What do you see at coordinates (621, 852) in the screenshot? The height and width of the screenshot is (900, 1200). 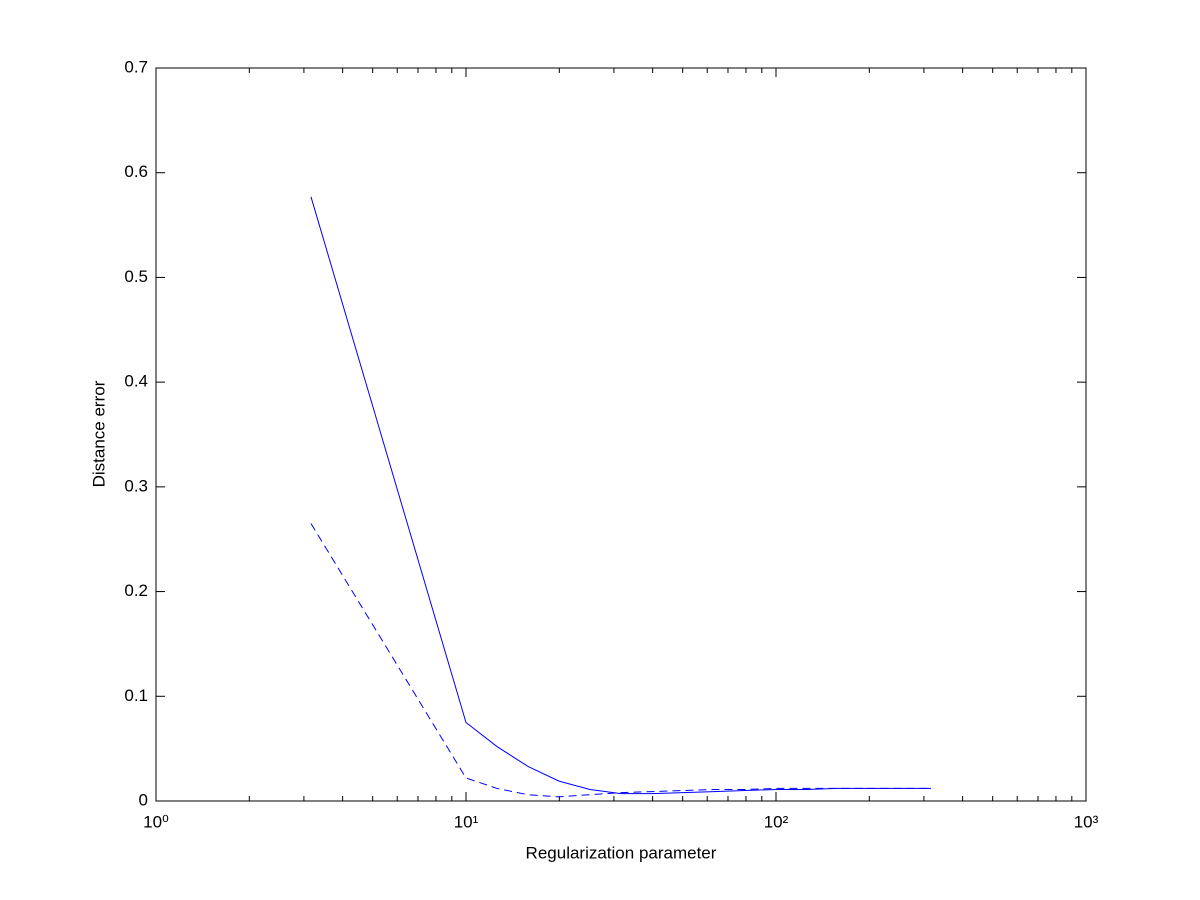 I see `x-axis-label: Regularization parameter` at bounding box center [621, 852].